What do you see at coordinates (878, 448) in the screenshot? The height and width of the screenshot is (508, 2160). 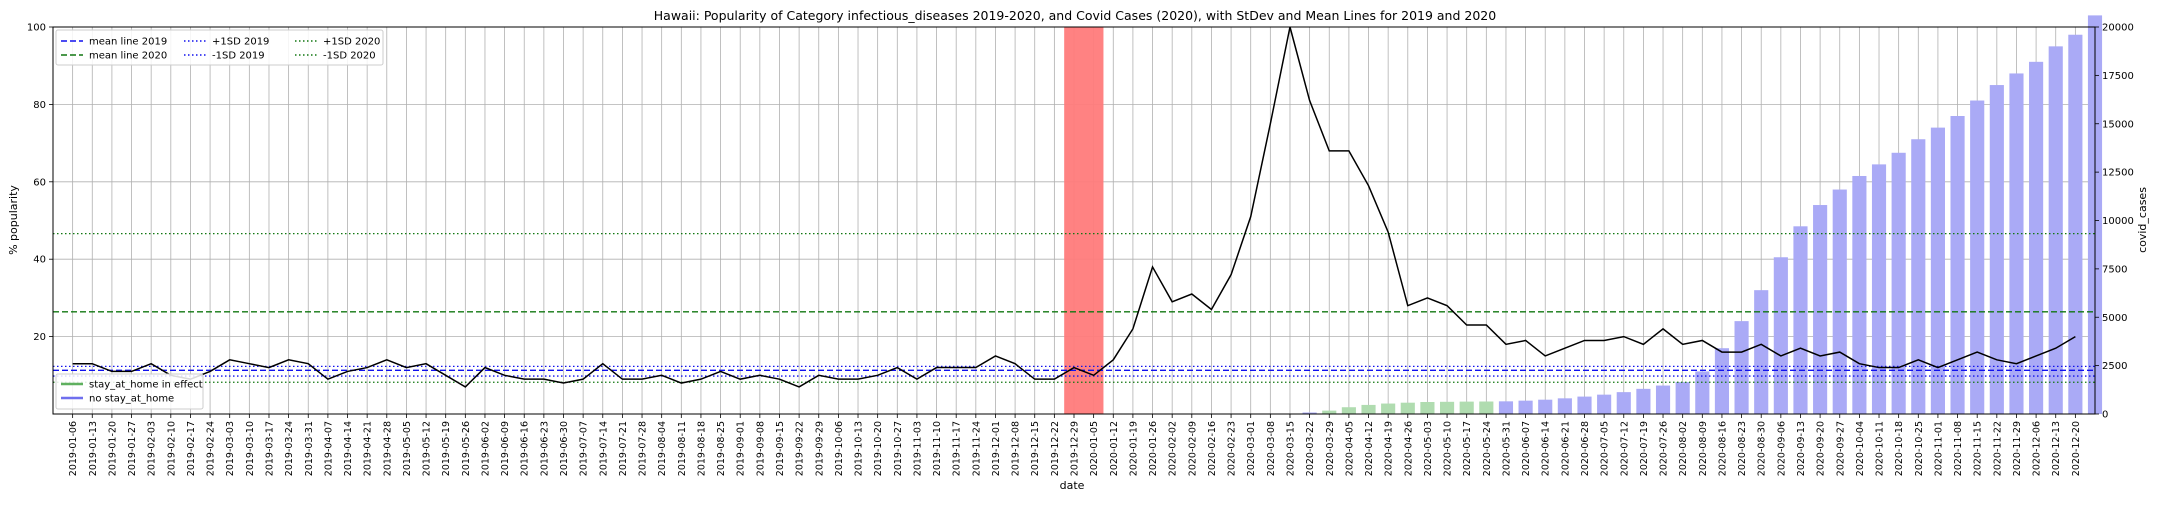 I see `x-tick-label: 2019-10-20` at bounding box center [878, 448].